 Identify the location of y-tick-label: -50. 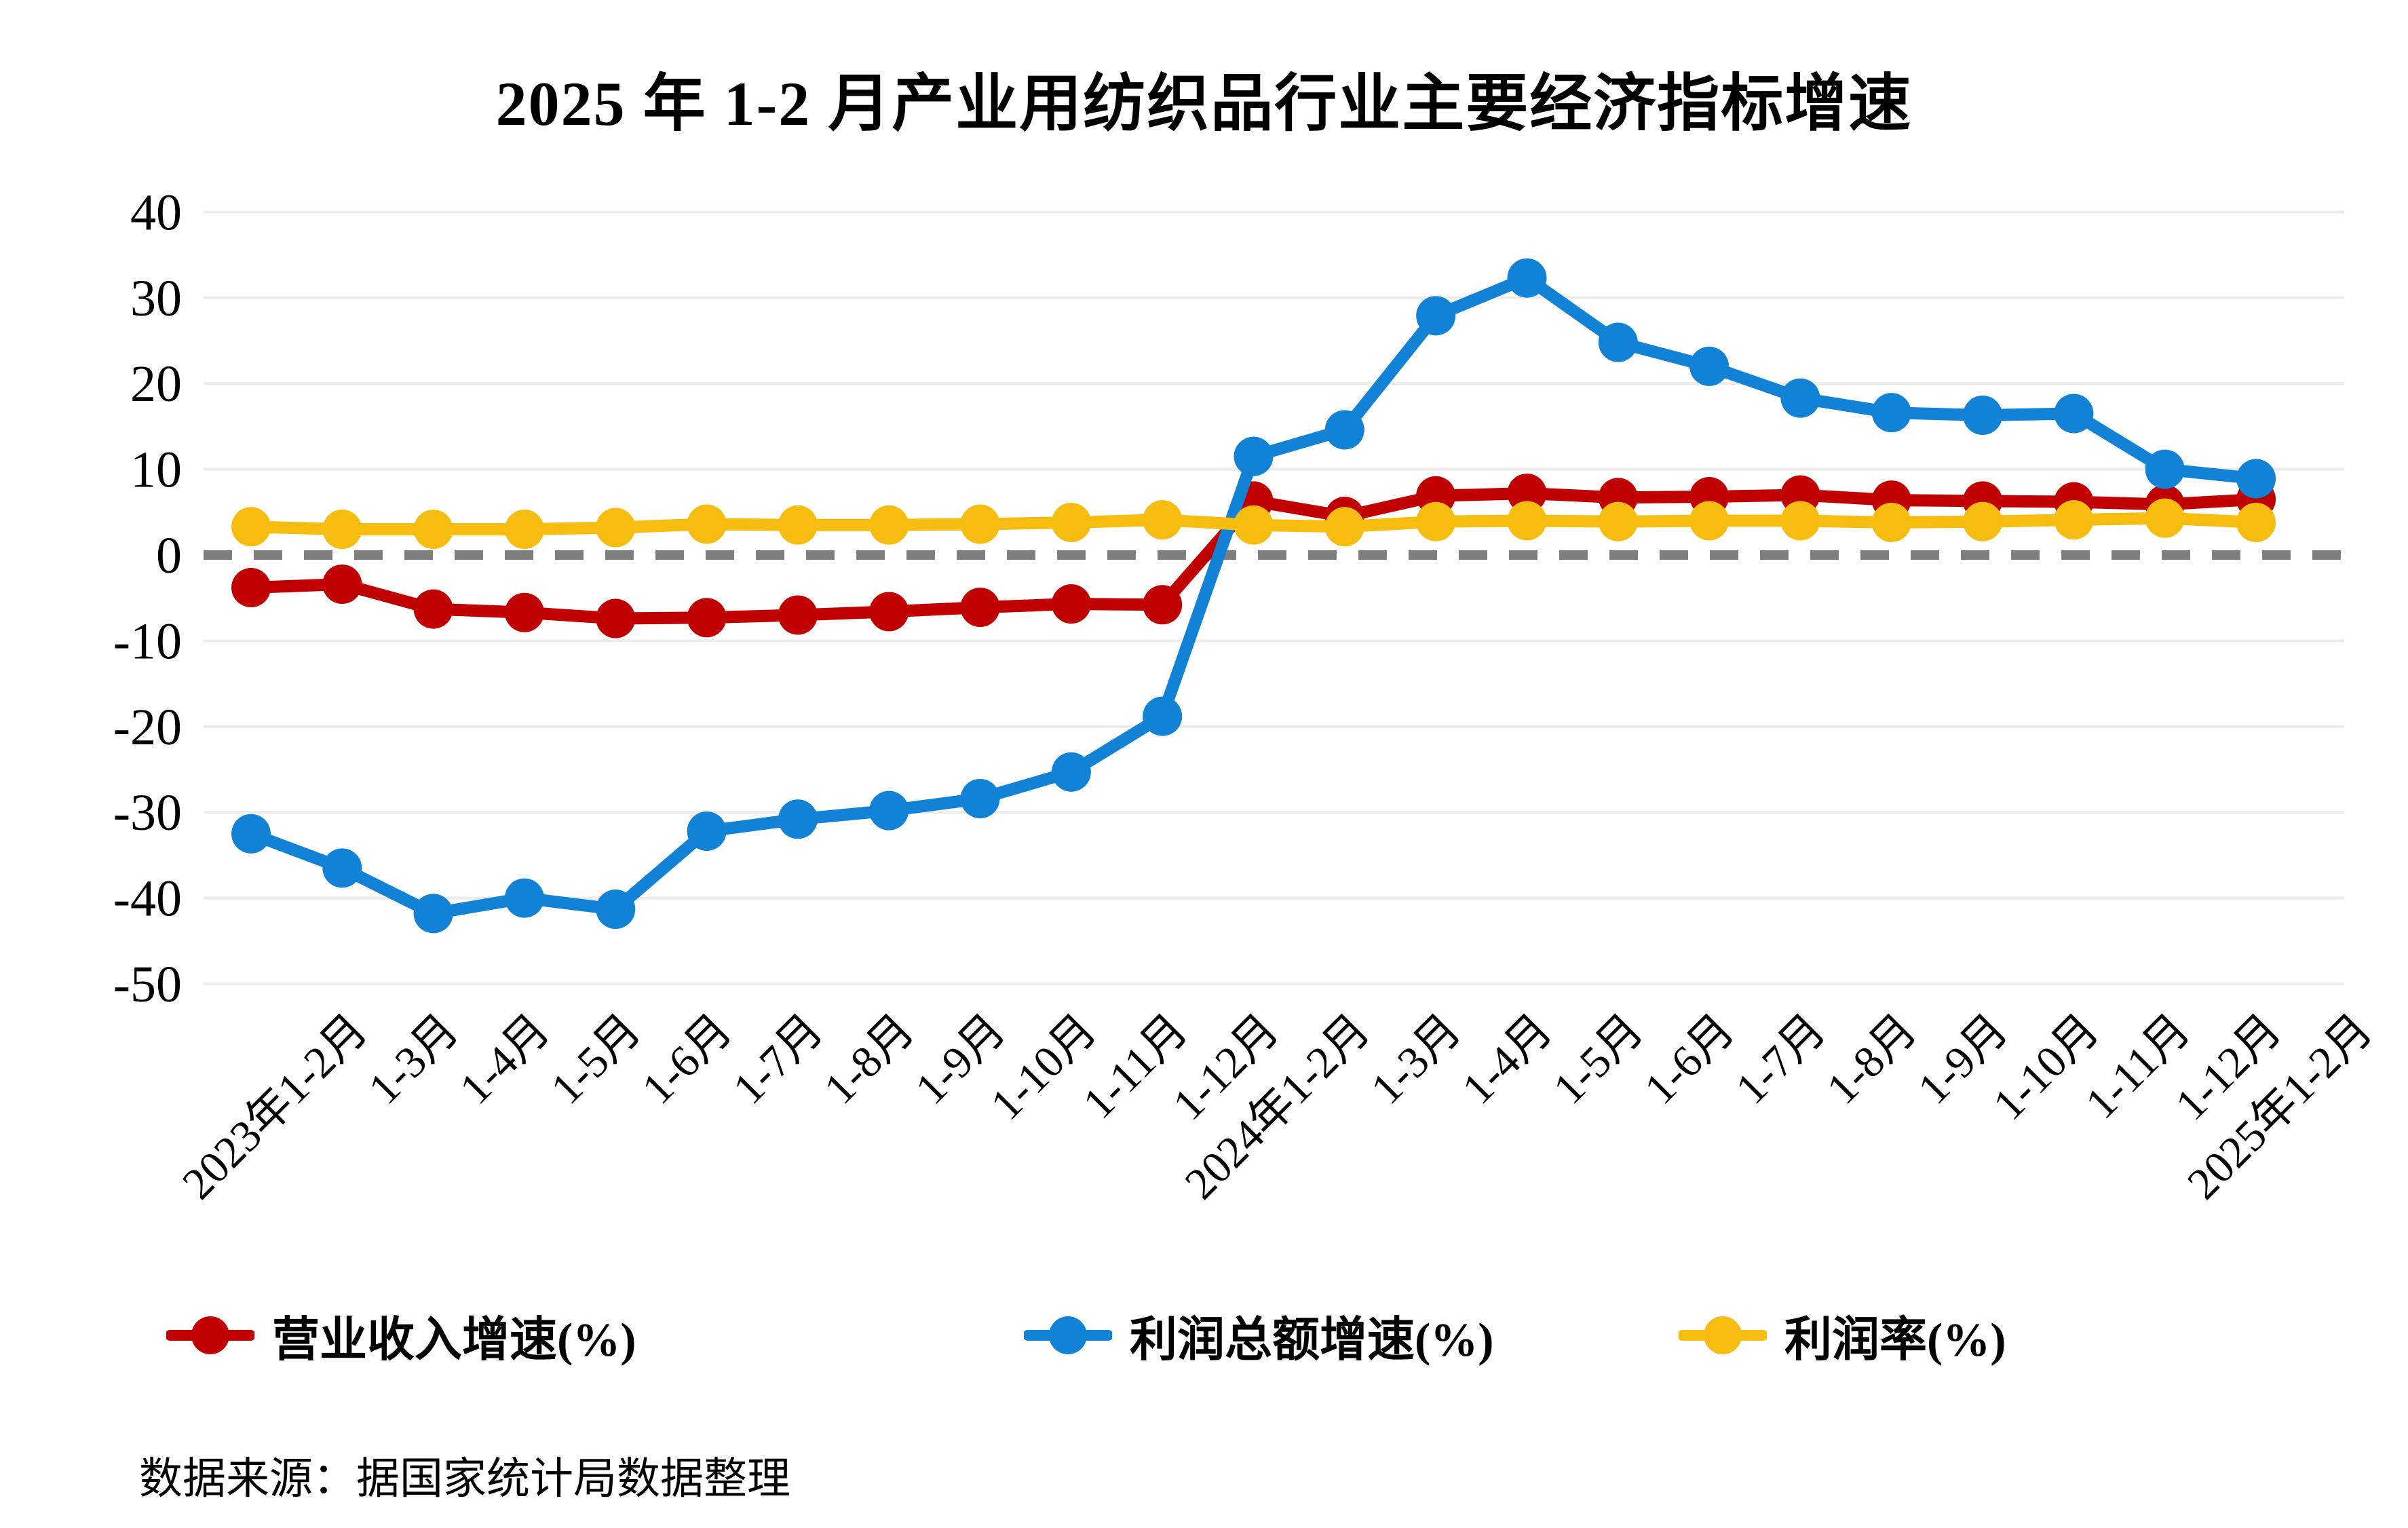
(147, 984).